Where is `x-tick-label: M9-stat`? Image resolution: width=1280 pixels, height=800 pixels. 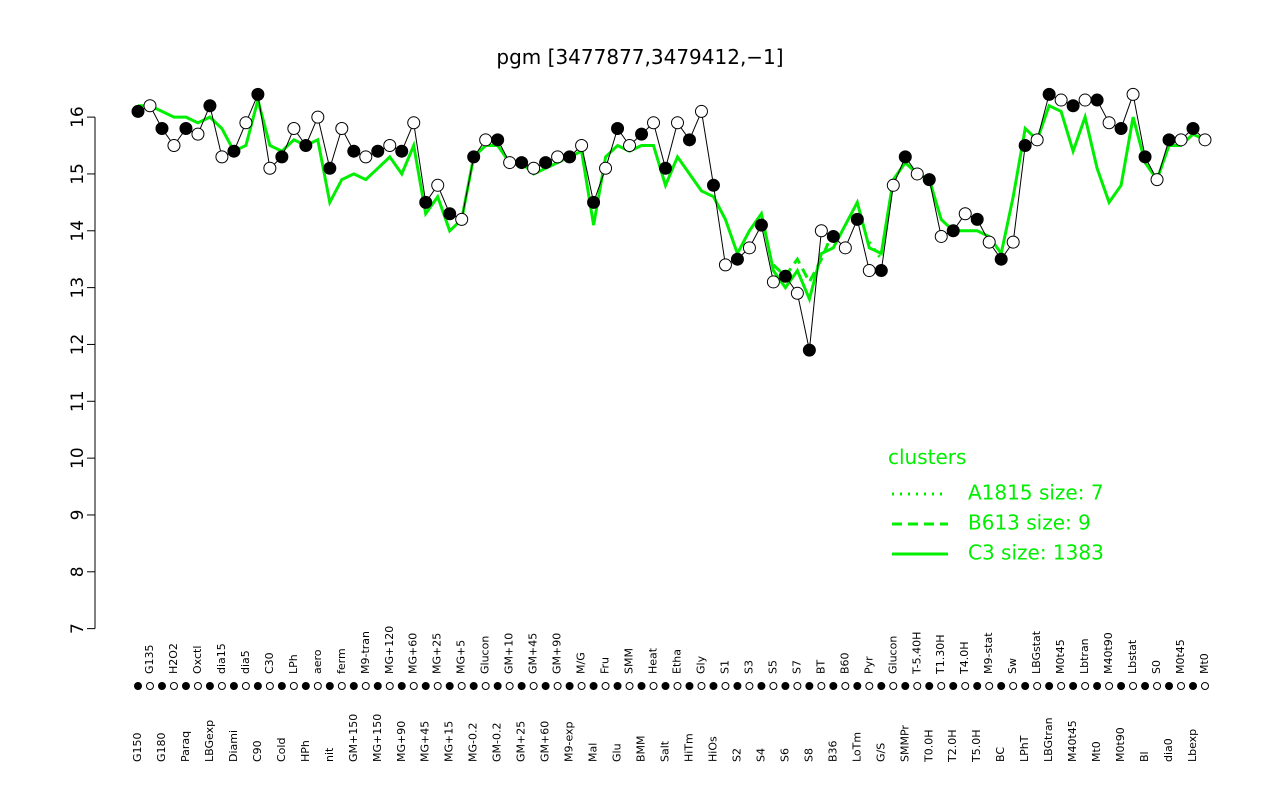 x-tick-label: M9-stat is located at coordinates (988, 653).